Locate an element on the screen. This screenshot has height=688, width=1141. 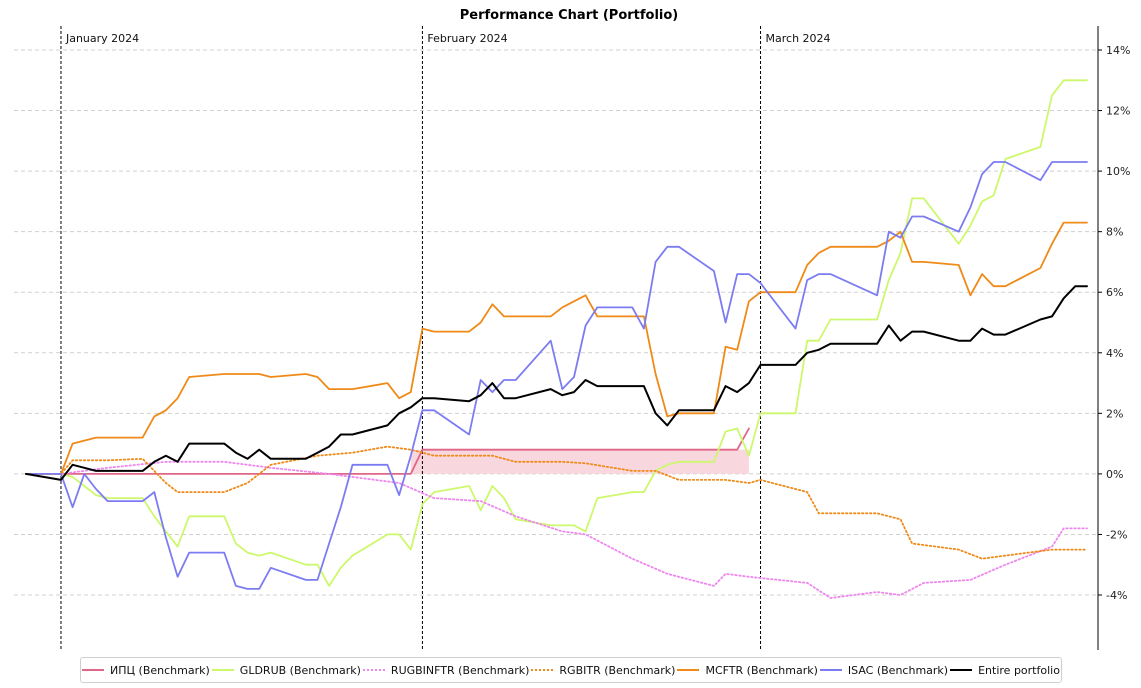
y-axis-ticks: 14% 12% 10% 8% 6% 4% 2% 0% -2% -4% is located at coordinates (1114, 323).